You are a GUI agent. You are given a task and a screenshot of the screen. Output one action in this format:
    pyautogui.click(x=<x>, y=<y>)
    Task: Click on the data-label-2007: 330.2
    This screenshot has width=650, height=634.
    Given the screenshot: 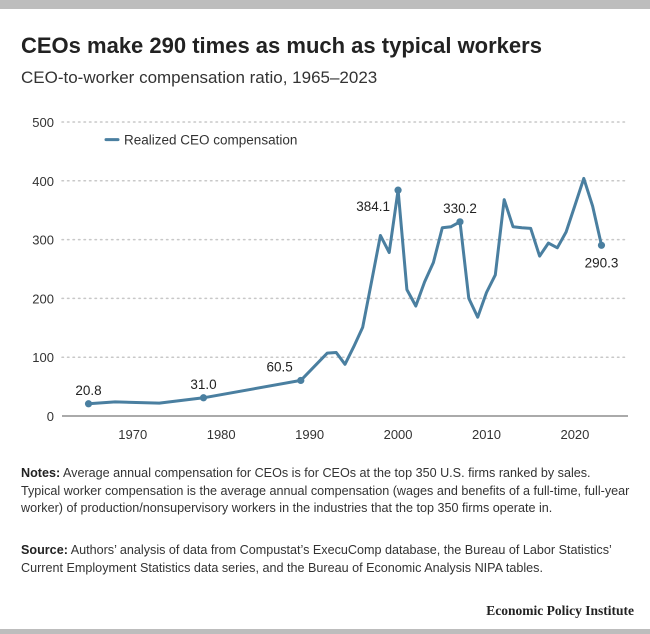 What is the action you would take?
    pyautogui.click(x=460, y=208)
    